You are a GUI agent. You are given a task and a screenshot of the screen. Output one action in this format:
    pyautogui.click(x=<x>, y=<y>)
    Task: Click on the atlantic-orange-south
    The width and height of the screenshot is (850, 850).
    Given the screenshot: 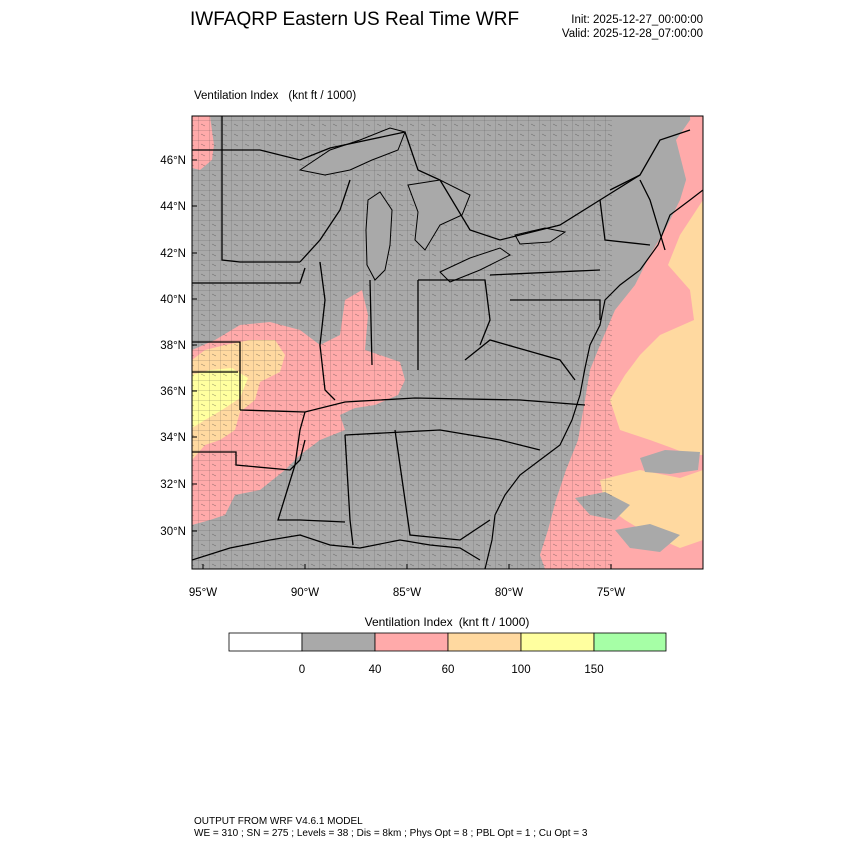 What is the action you would take?
    pyautogui.click(x=651, y=509)
    